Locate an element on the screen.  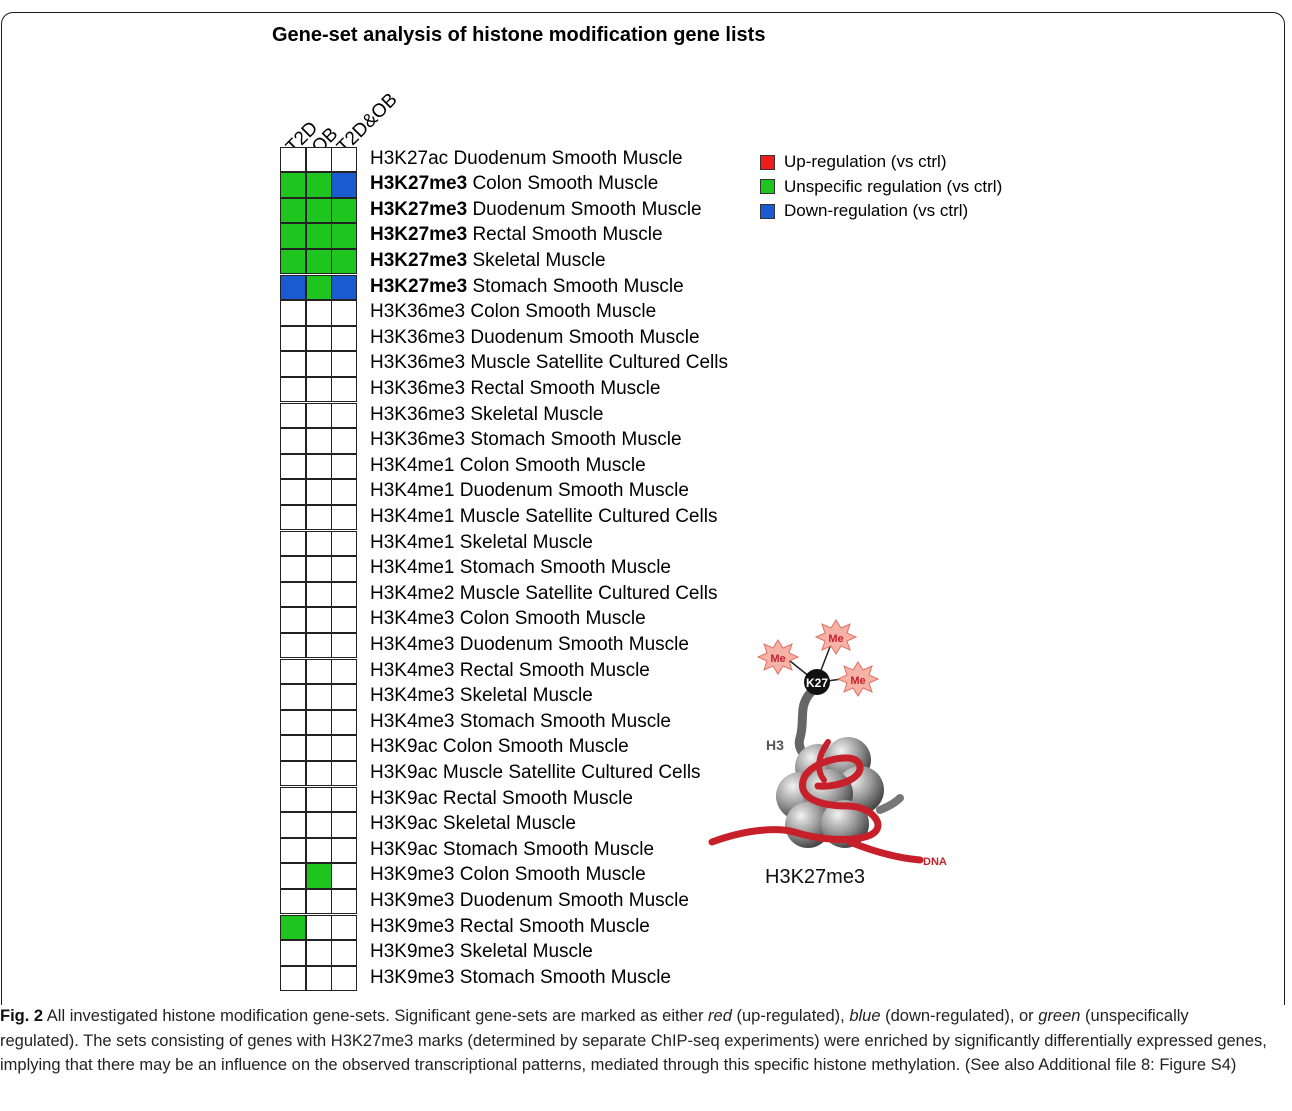
row-label: H3K9me3 Colon Smooth Muscle is located at coordinates (508, 875).